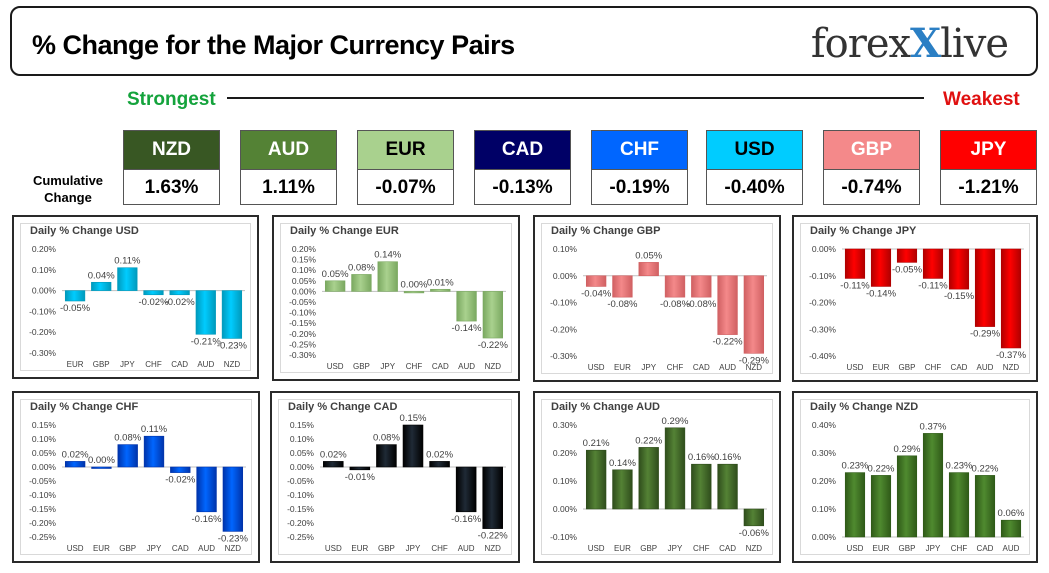 The image size is (1049, 573). What do you see at coordinates (171, 187) in the screenshot?
I see `cumulative-change-value: 1.63%` at bounding box center [171, 187].